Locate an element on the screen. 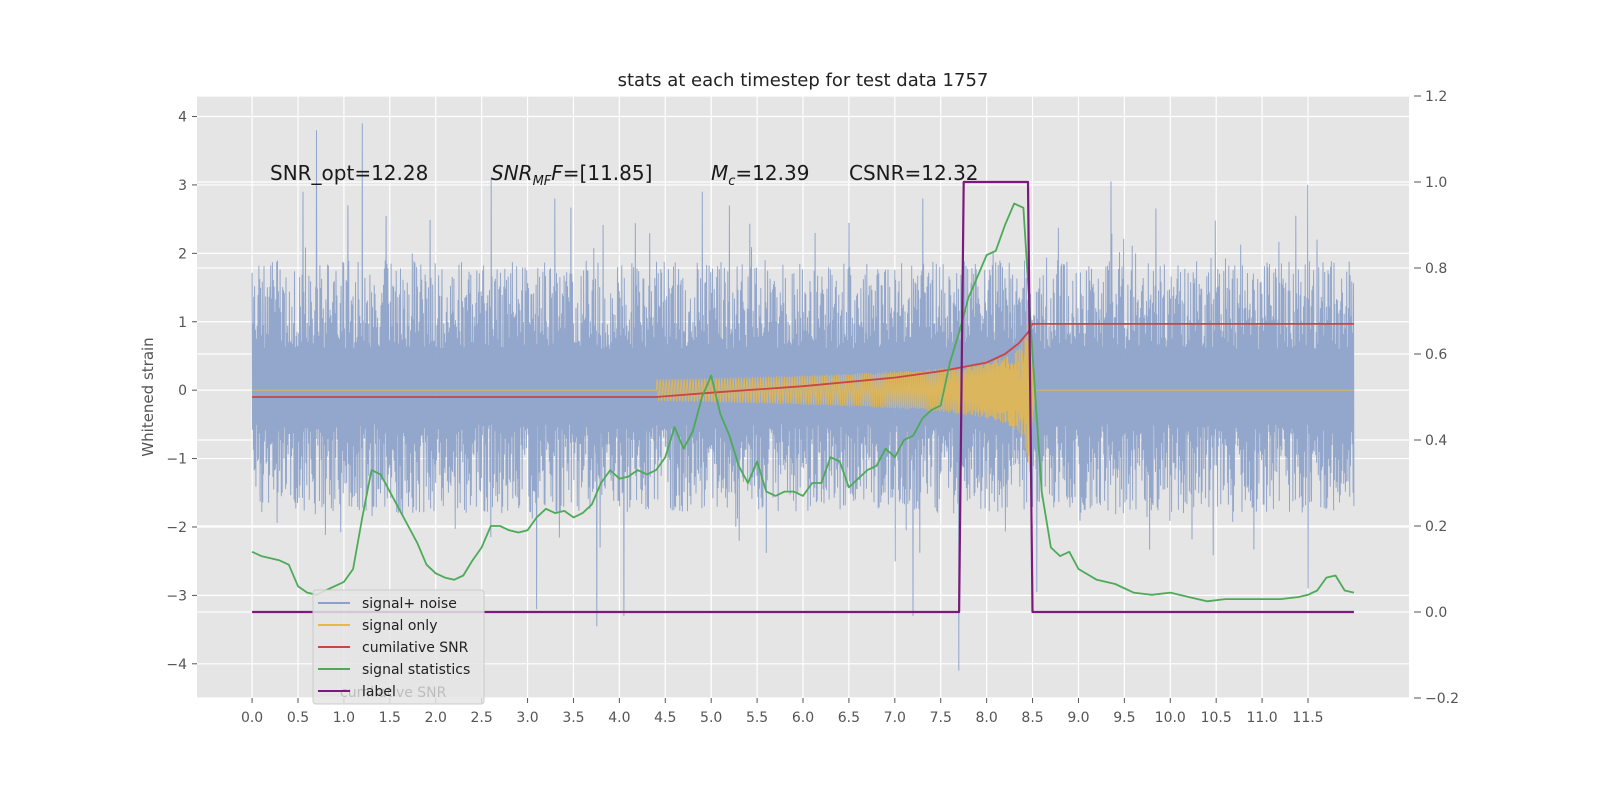 The width and height of the screenshot is (1600, 800). y-tick-label: −4 is located at coordinates (176, 665).